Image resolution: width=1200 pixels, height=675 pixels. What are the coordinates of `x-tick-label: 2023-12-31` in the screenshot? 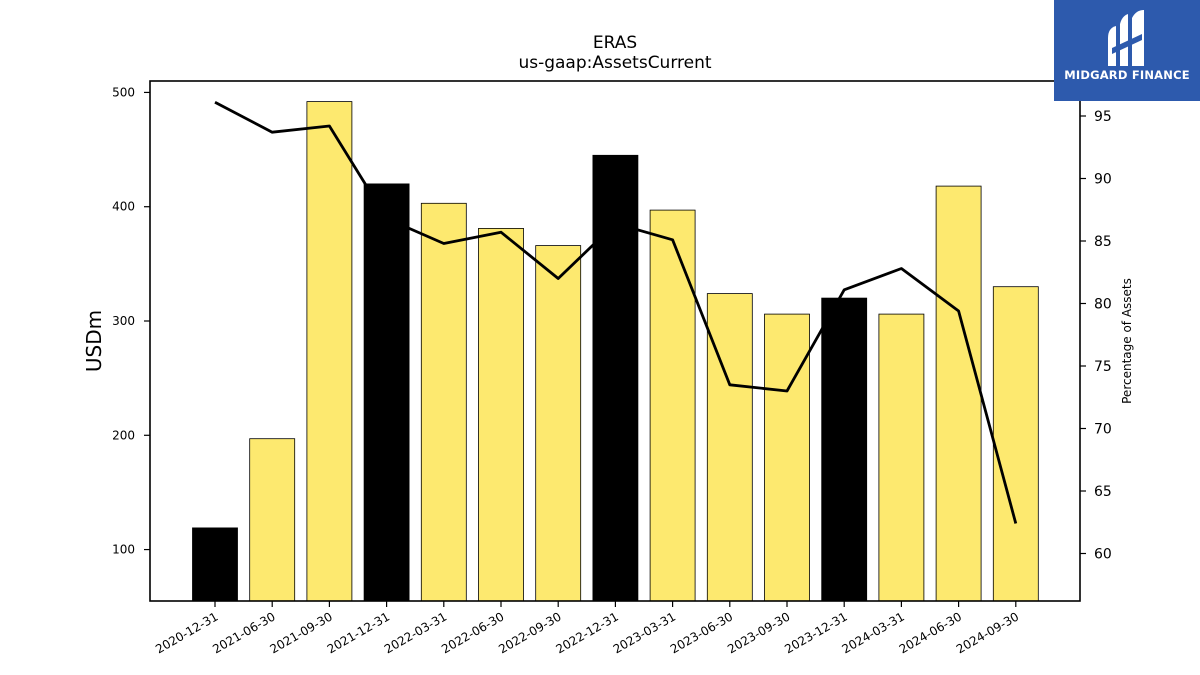 It's located at (815, 632).